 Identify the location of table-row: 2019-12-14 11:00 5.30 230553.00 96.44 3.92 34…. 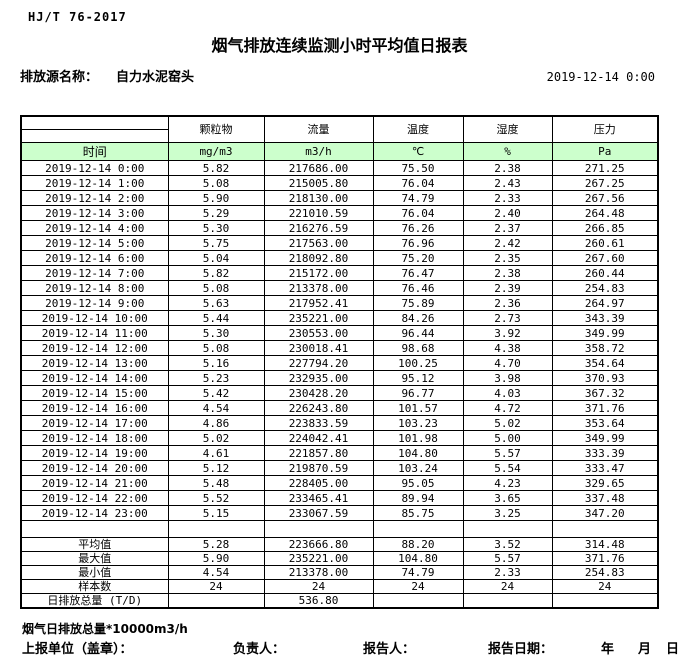
(339, 333).